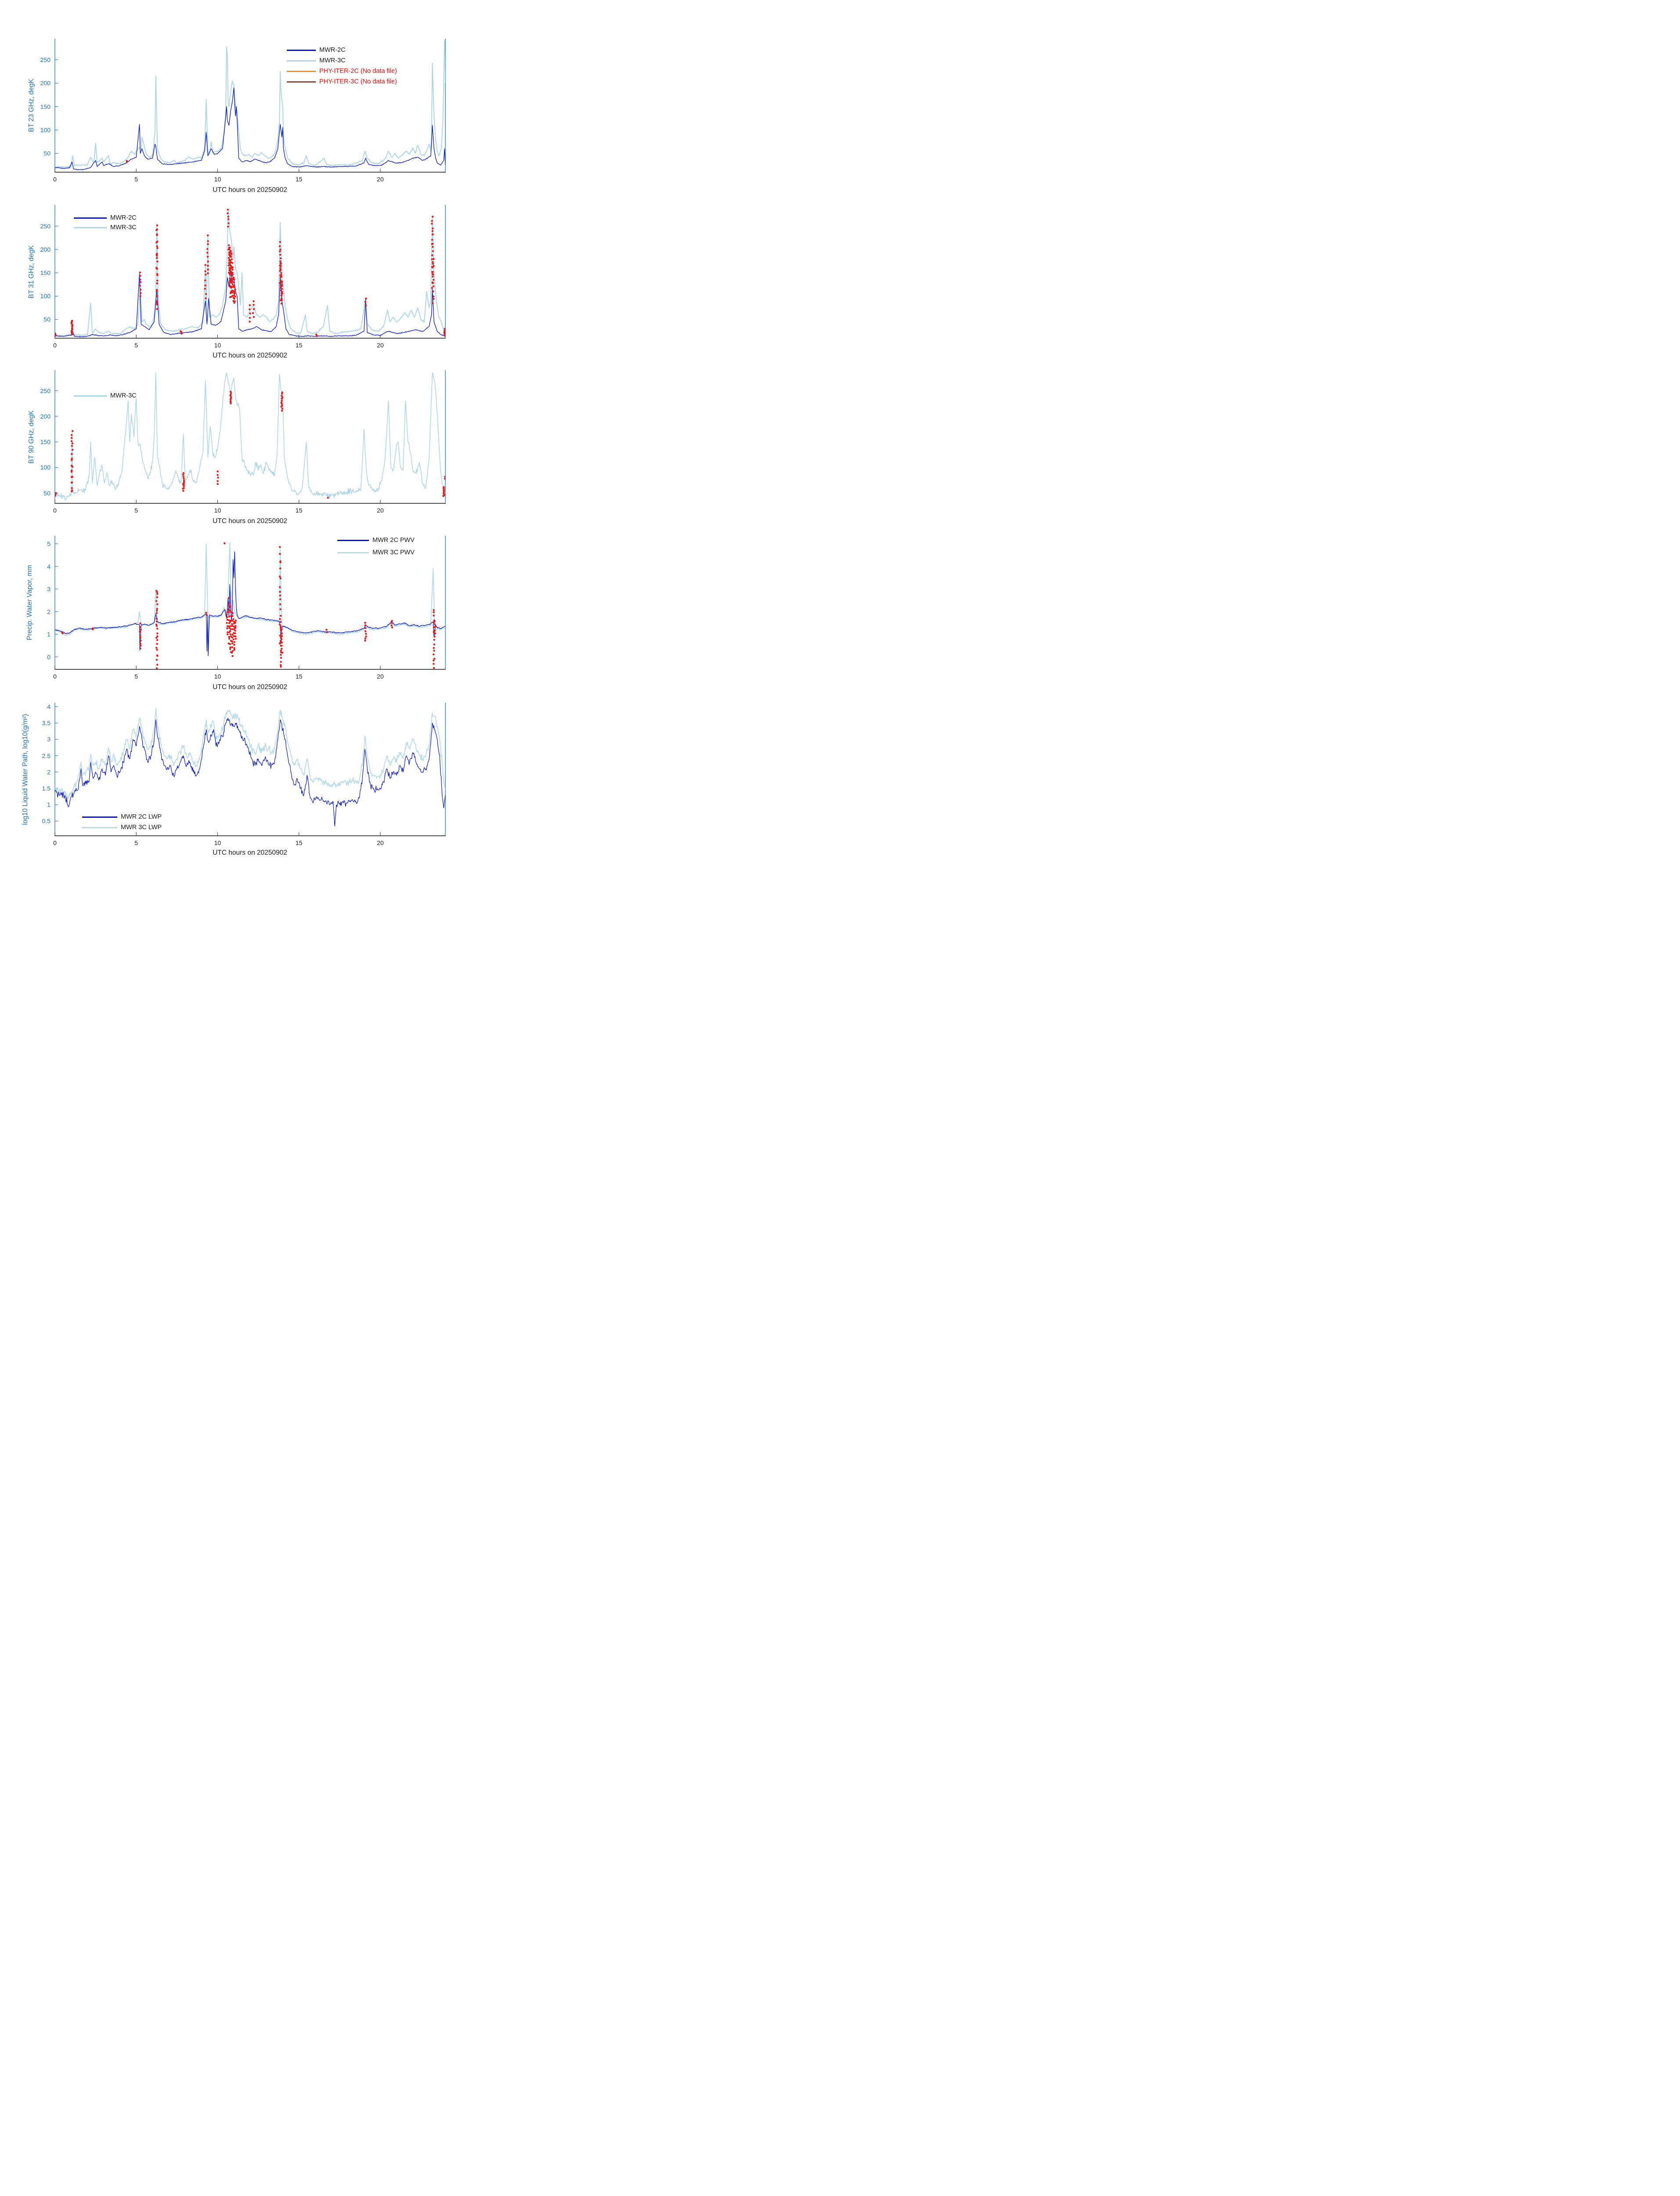  Describe the element at coordinates (49, 805) in the screenshot. I see `y-tick-label: 1` at that location.